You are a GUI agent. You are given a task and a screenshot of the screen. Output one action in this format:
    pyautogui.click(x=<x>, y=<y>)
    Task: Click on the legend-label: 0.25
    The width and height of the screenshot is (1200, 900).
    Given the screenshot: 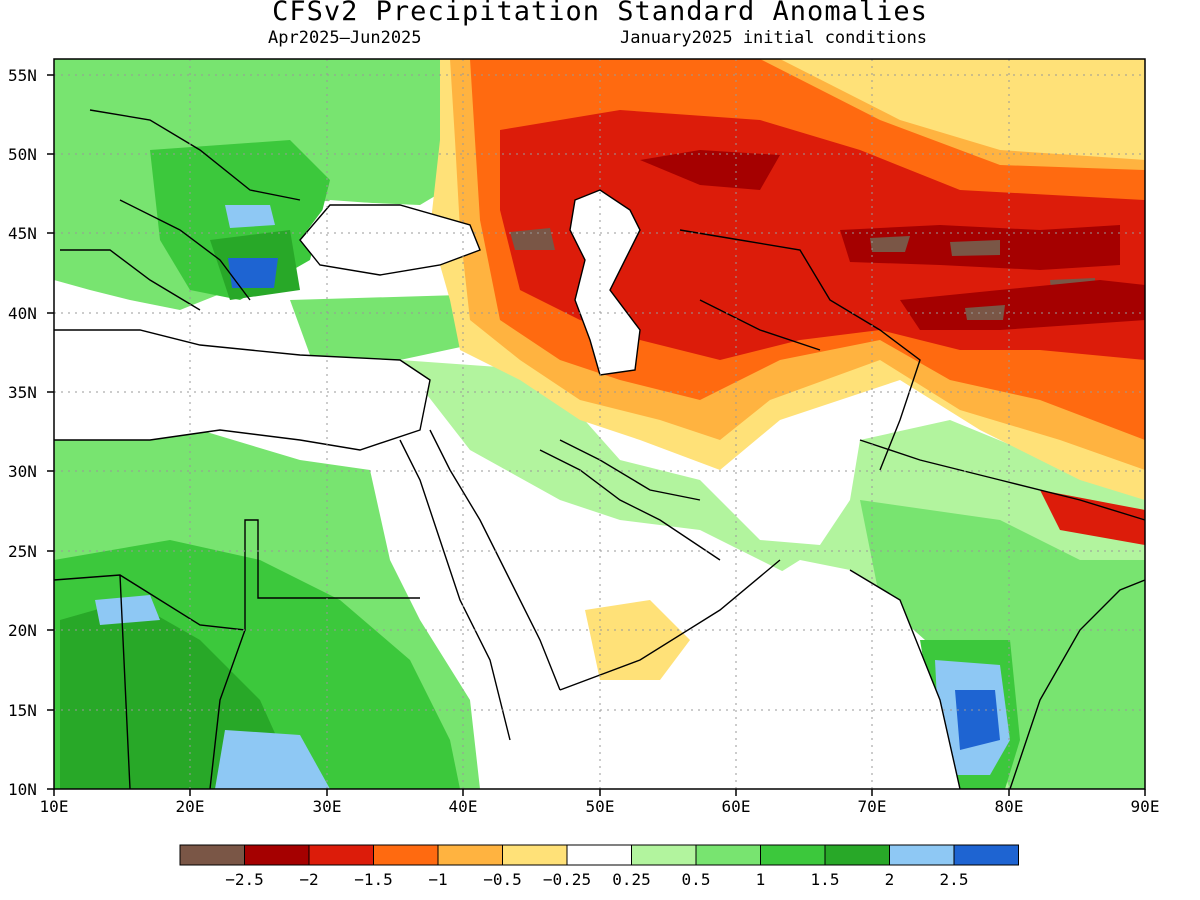 What is the action you would take?
    pyautogui.click(x=631, y=879)
    